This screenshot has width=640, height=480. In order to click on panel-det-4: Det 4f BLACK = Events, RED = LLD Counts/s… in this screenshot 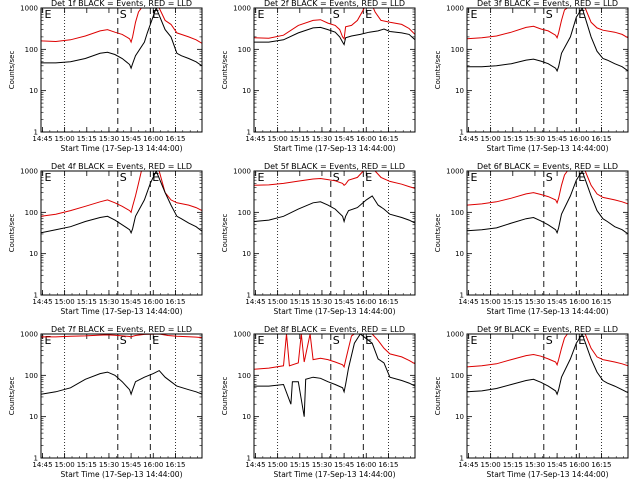, I will do `click(105, 239)`.